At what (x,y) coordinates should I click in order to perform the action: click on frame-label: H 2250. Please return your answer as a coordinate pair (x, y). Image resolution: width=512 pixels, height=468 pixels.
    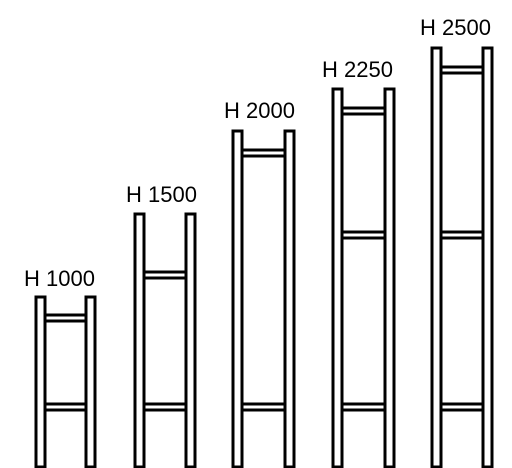
    Looking at the image, I should click on (357, 69).